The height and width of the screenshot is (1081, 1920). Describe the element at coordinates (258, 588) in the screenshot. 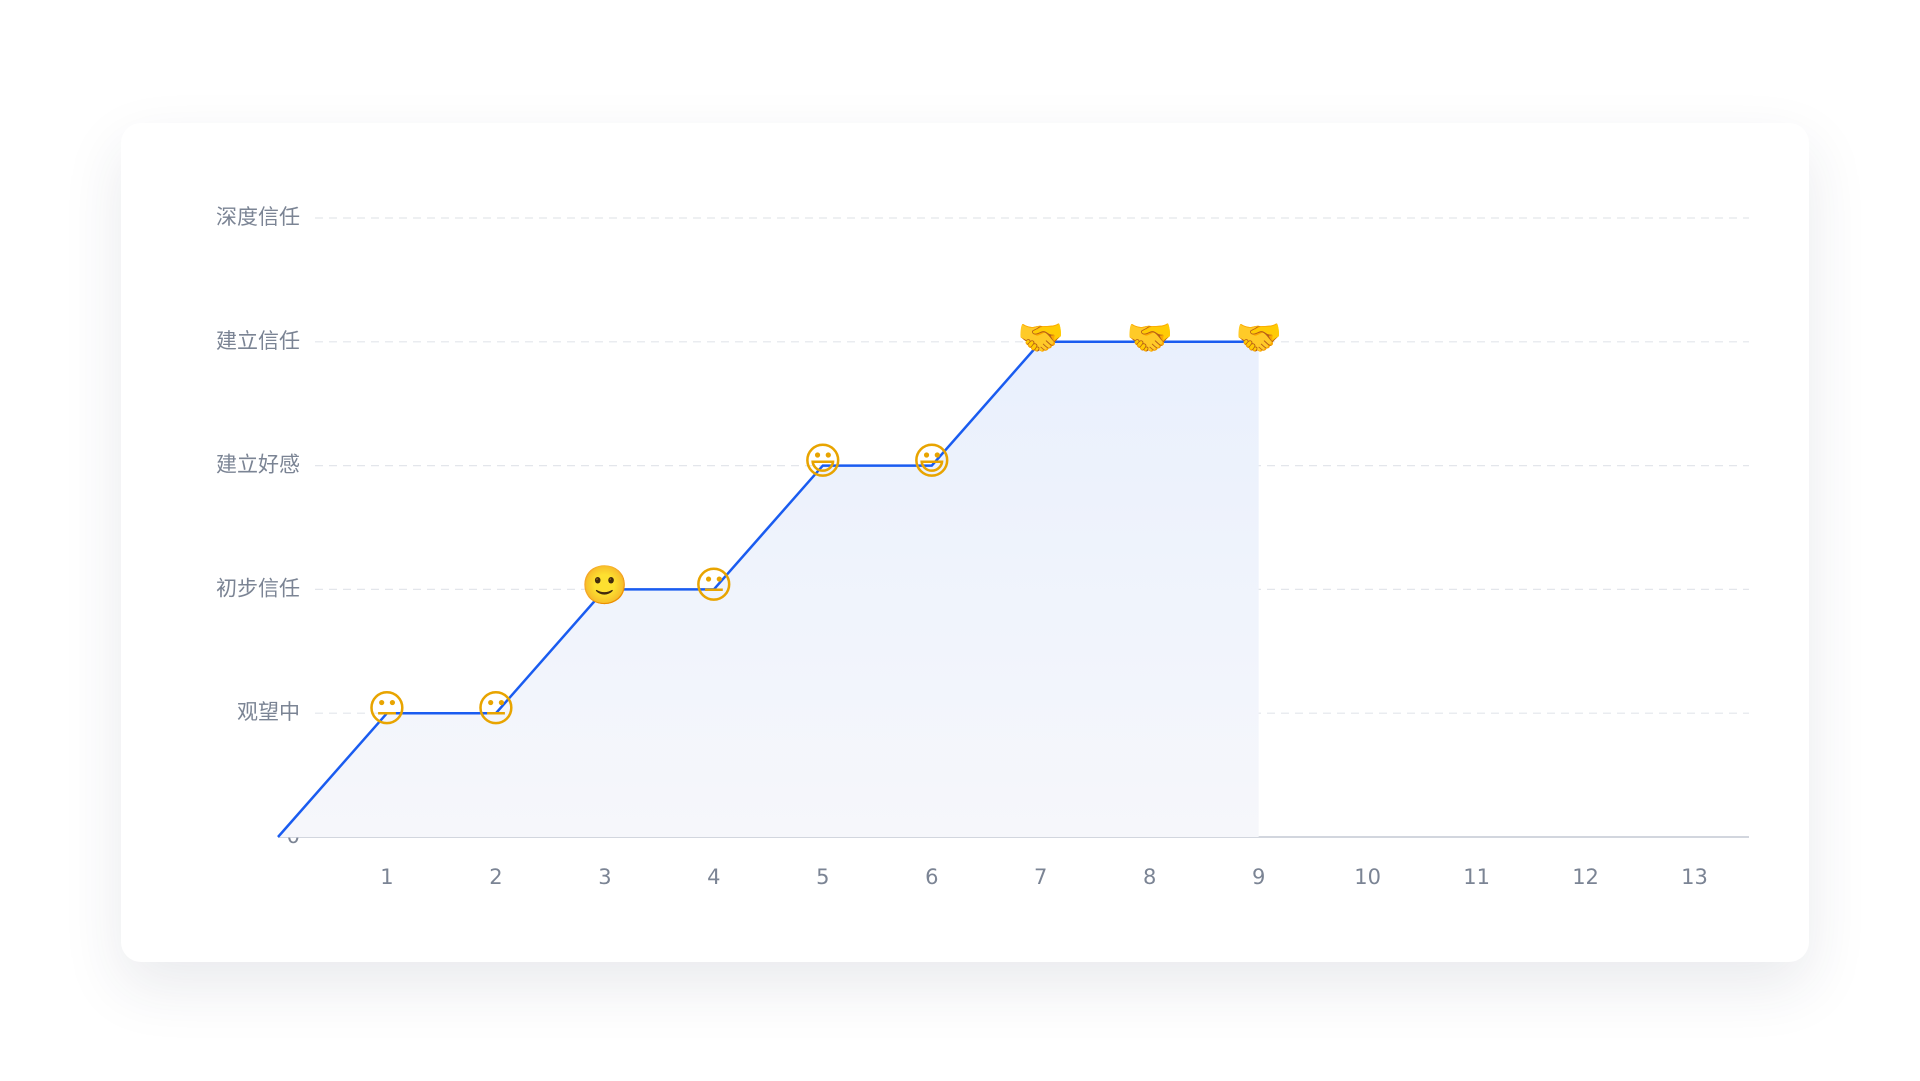

I see `y-tick-label: 初步信任` at that location.